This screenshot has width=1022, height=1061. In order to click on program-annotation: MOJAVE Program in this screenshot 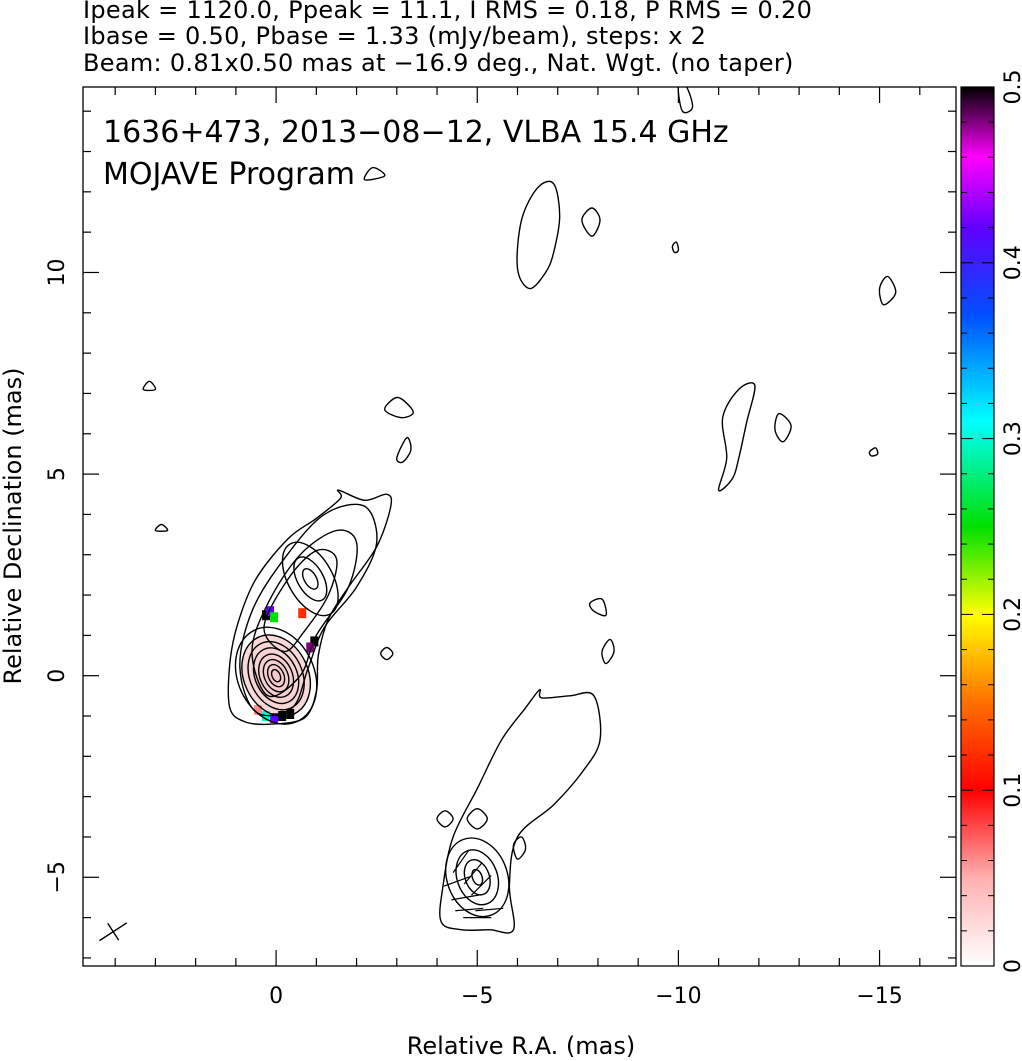, I will do `click(229, 174)`.